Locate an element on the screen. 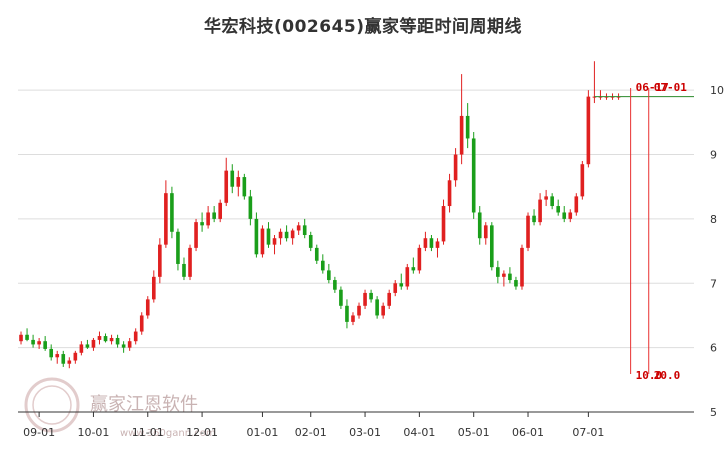  cycle-lines: 06-17 10.0 07-01 20.0 is located at coordinates (644, 231).